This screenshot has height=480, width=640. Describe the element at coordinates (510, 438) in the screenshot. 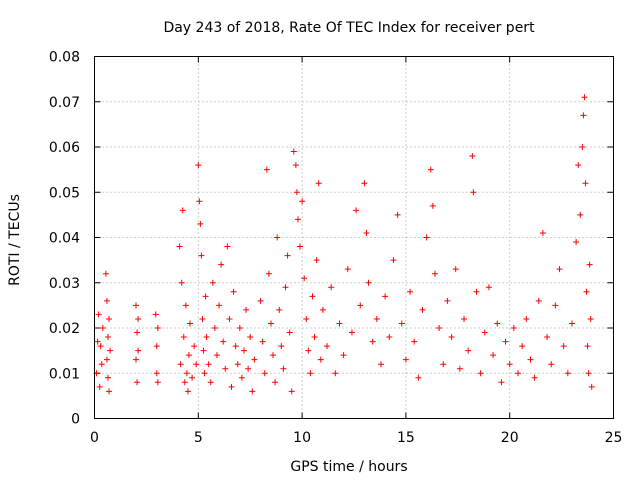

I see `x-tick-label: 20` at that location.